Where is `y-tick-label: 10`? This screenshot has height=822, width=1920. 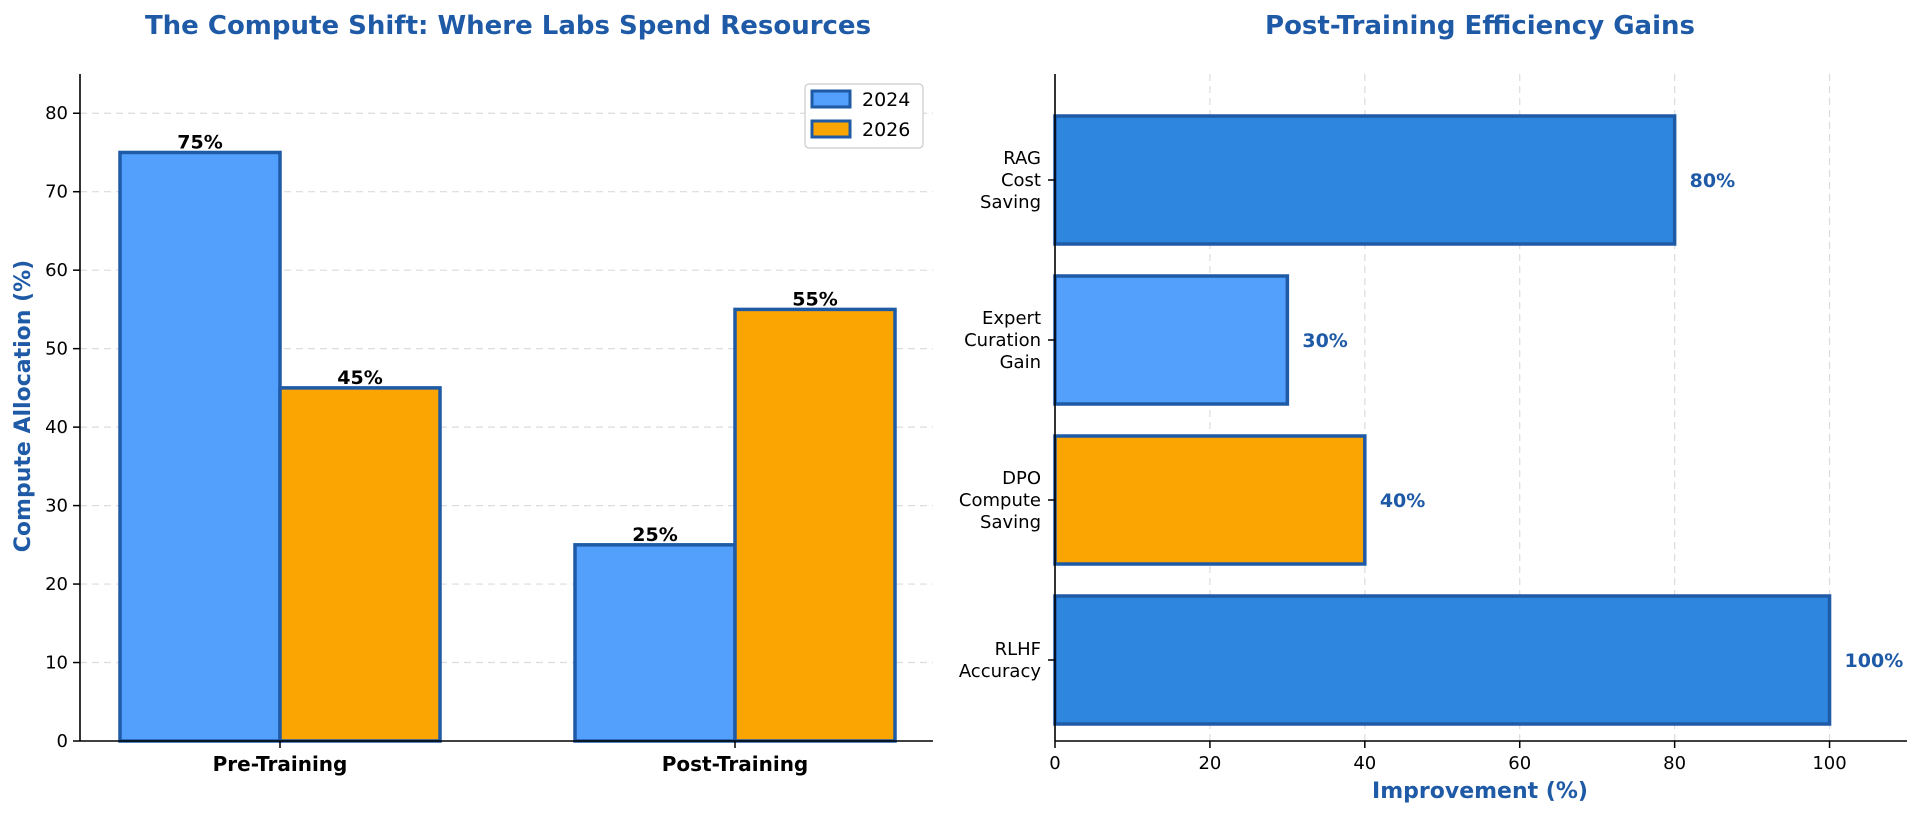 y-tick-label: 10 is located at coordinates (56, 663).